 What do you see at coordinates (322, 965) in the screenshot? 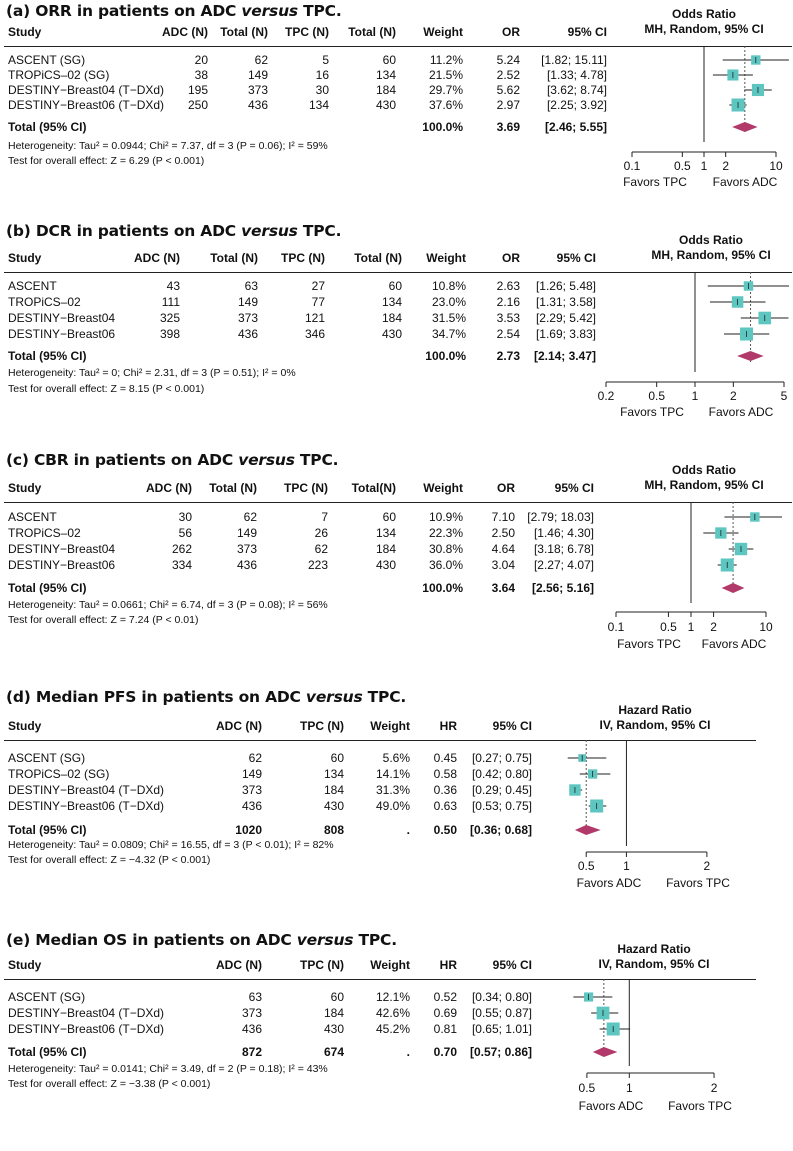
I see `column-header: TPC (N)` at bounding box center [322, 965].